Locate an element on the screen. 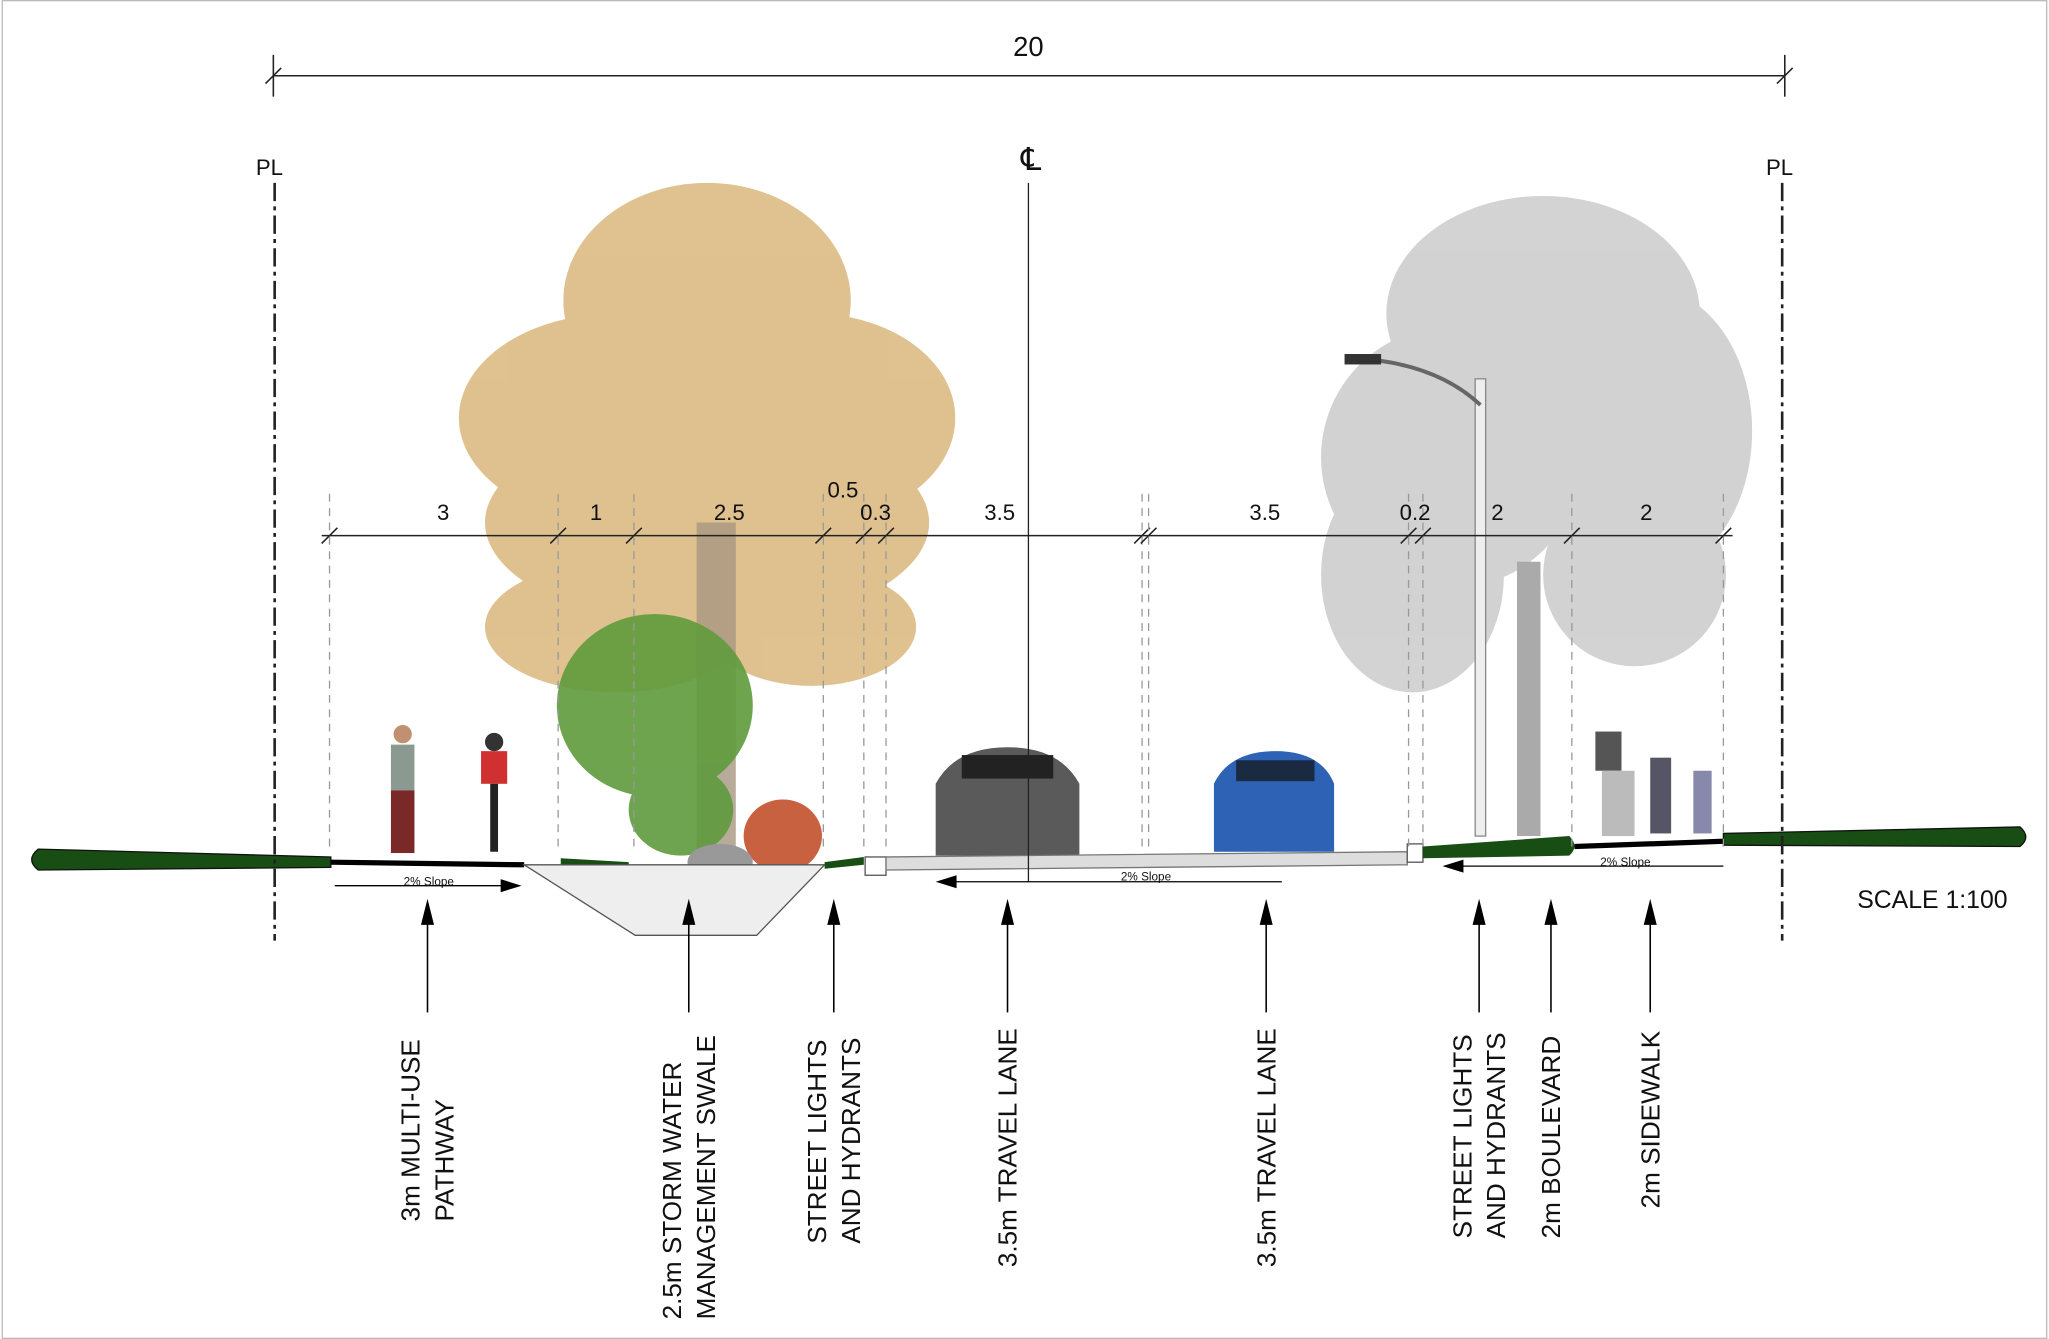 The width and height of the screenshot is (2049, 1339). people is located at coordinates (1051, 789).